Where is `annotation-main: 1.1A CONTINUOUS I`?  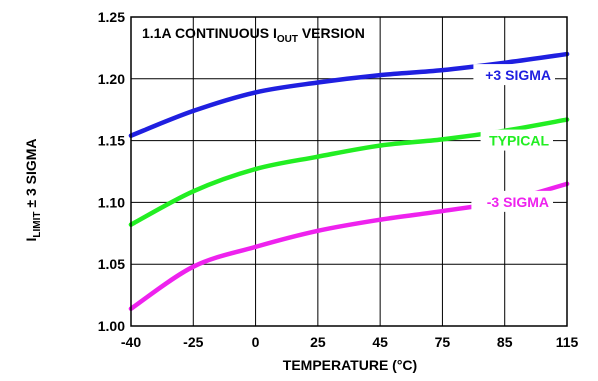
annotation-main: 1.1A CONTINUOUS I is located at coordinates (209, 33).